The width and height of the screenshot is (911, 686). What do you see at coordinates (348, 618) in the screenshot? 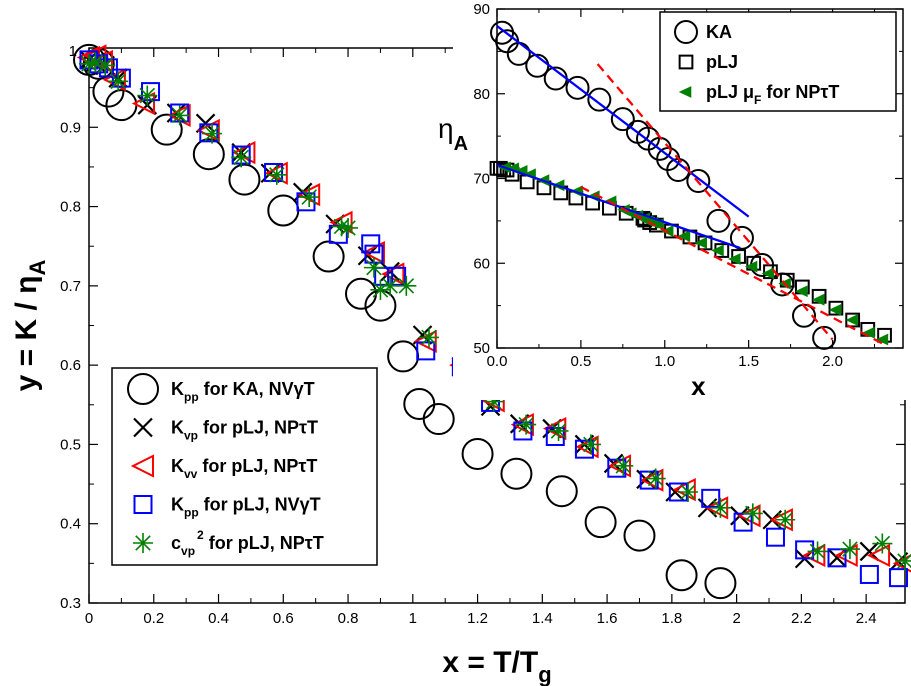
I see `main-x-tick-label: 0.8` at bounding box center [348, 618].